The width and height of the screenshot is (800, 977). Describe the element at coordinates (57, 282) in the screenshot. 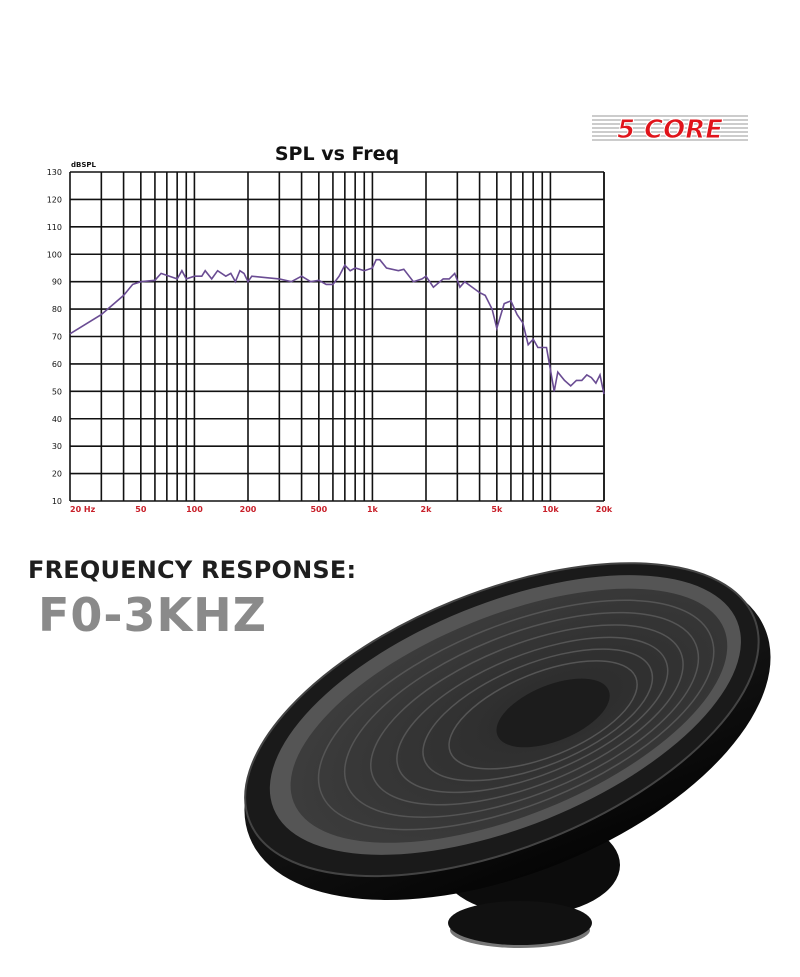

I see `y-tick-label: 90` at that location.